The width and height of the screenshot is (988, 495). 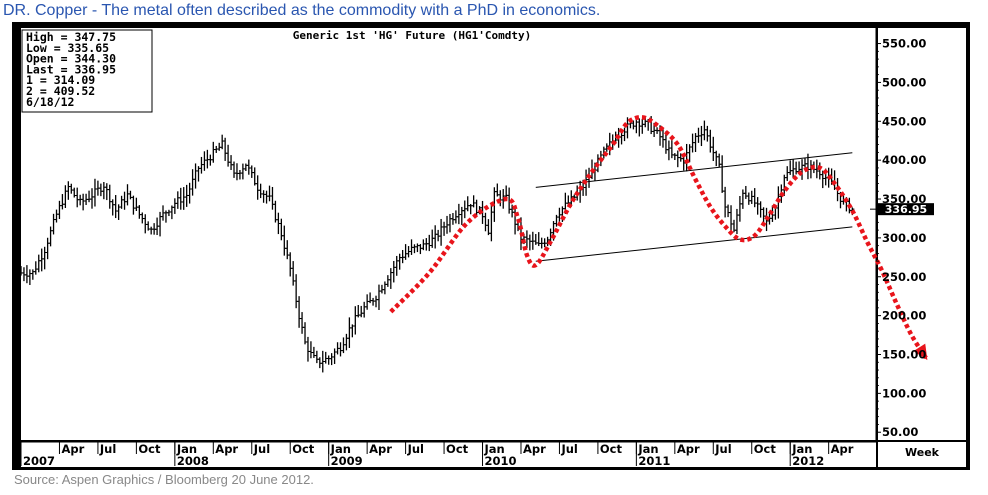 I want to click on info-box-frame, so click(x=87, y=71).